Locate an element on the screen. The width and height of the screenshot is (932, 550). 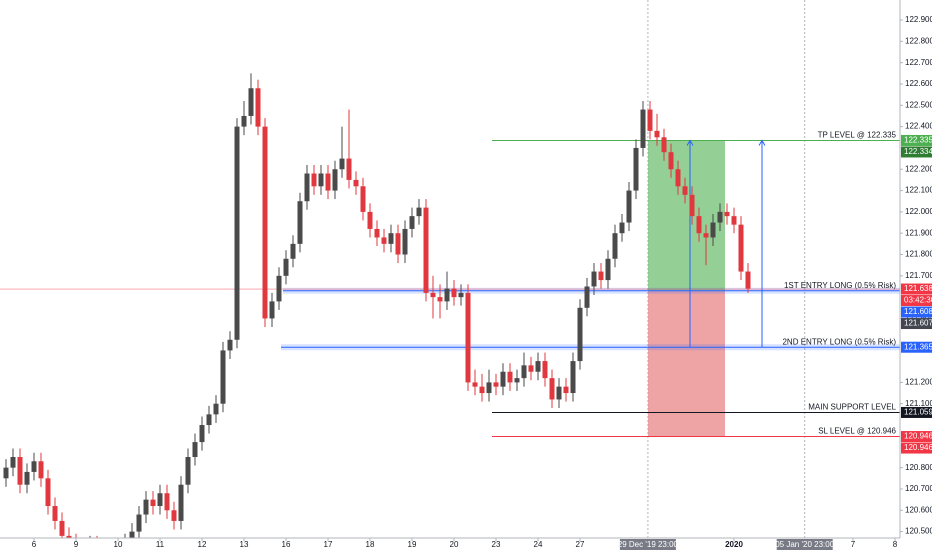
price-label: 122.335 is located at coordinates (918, 140).